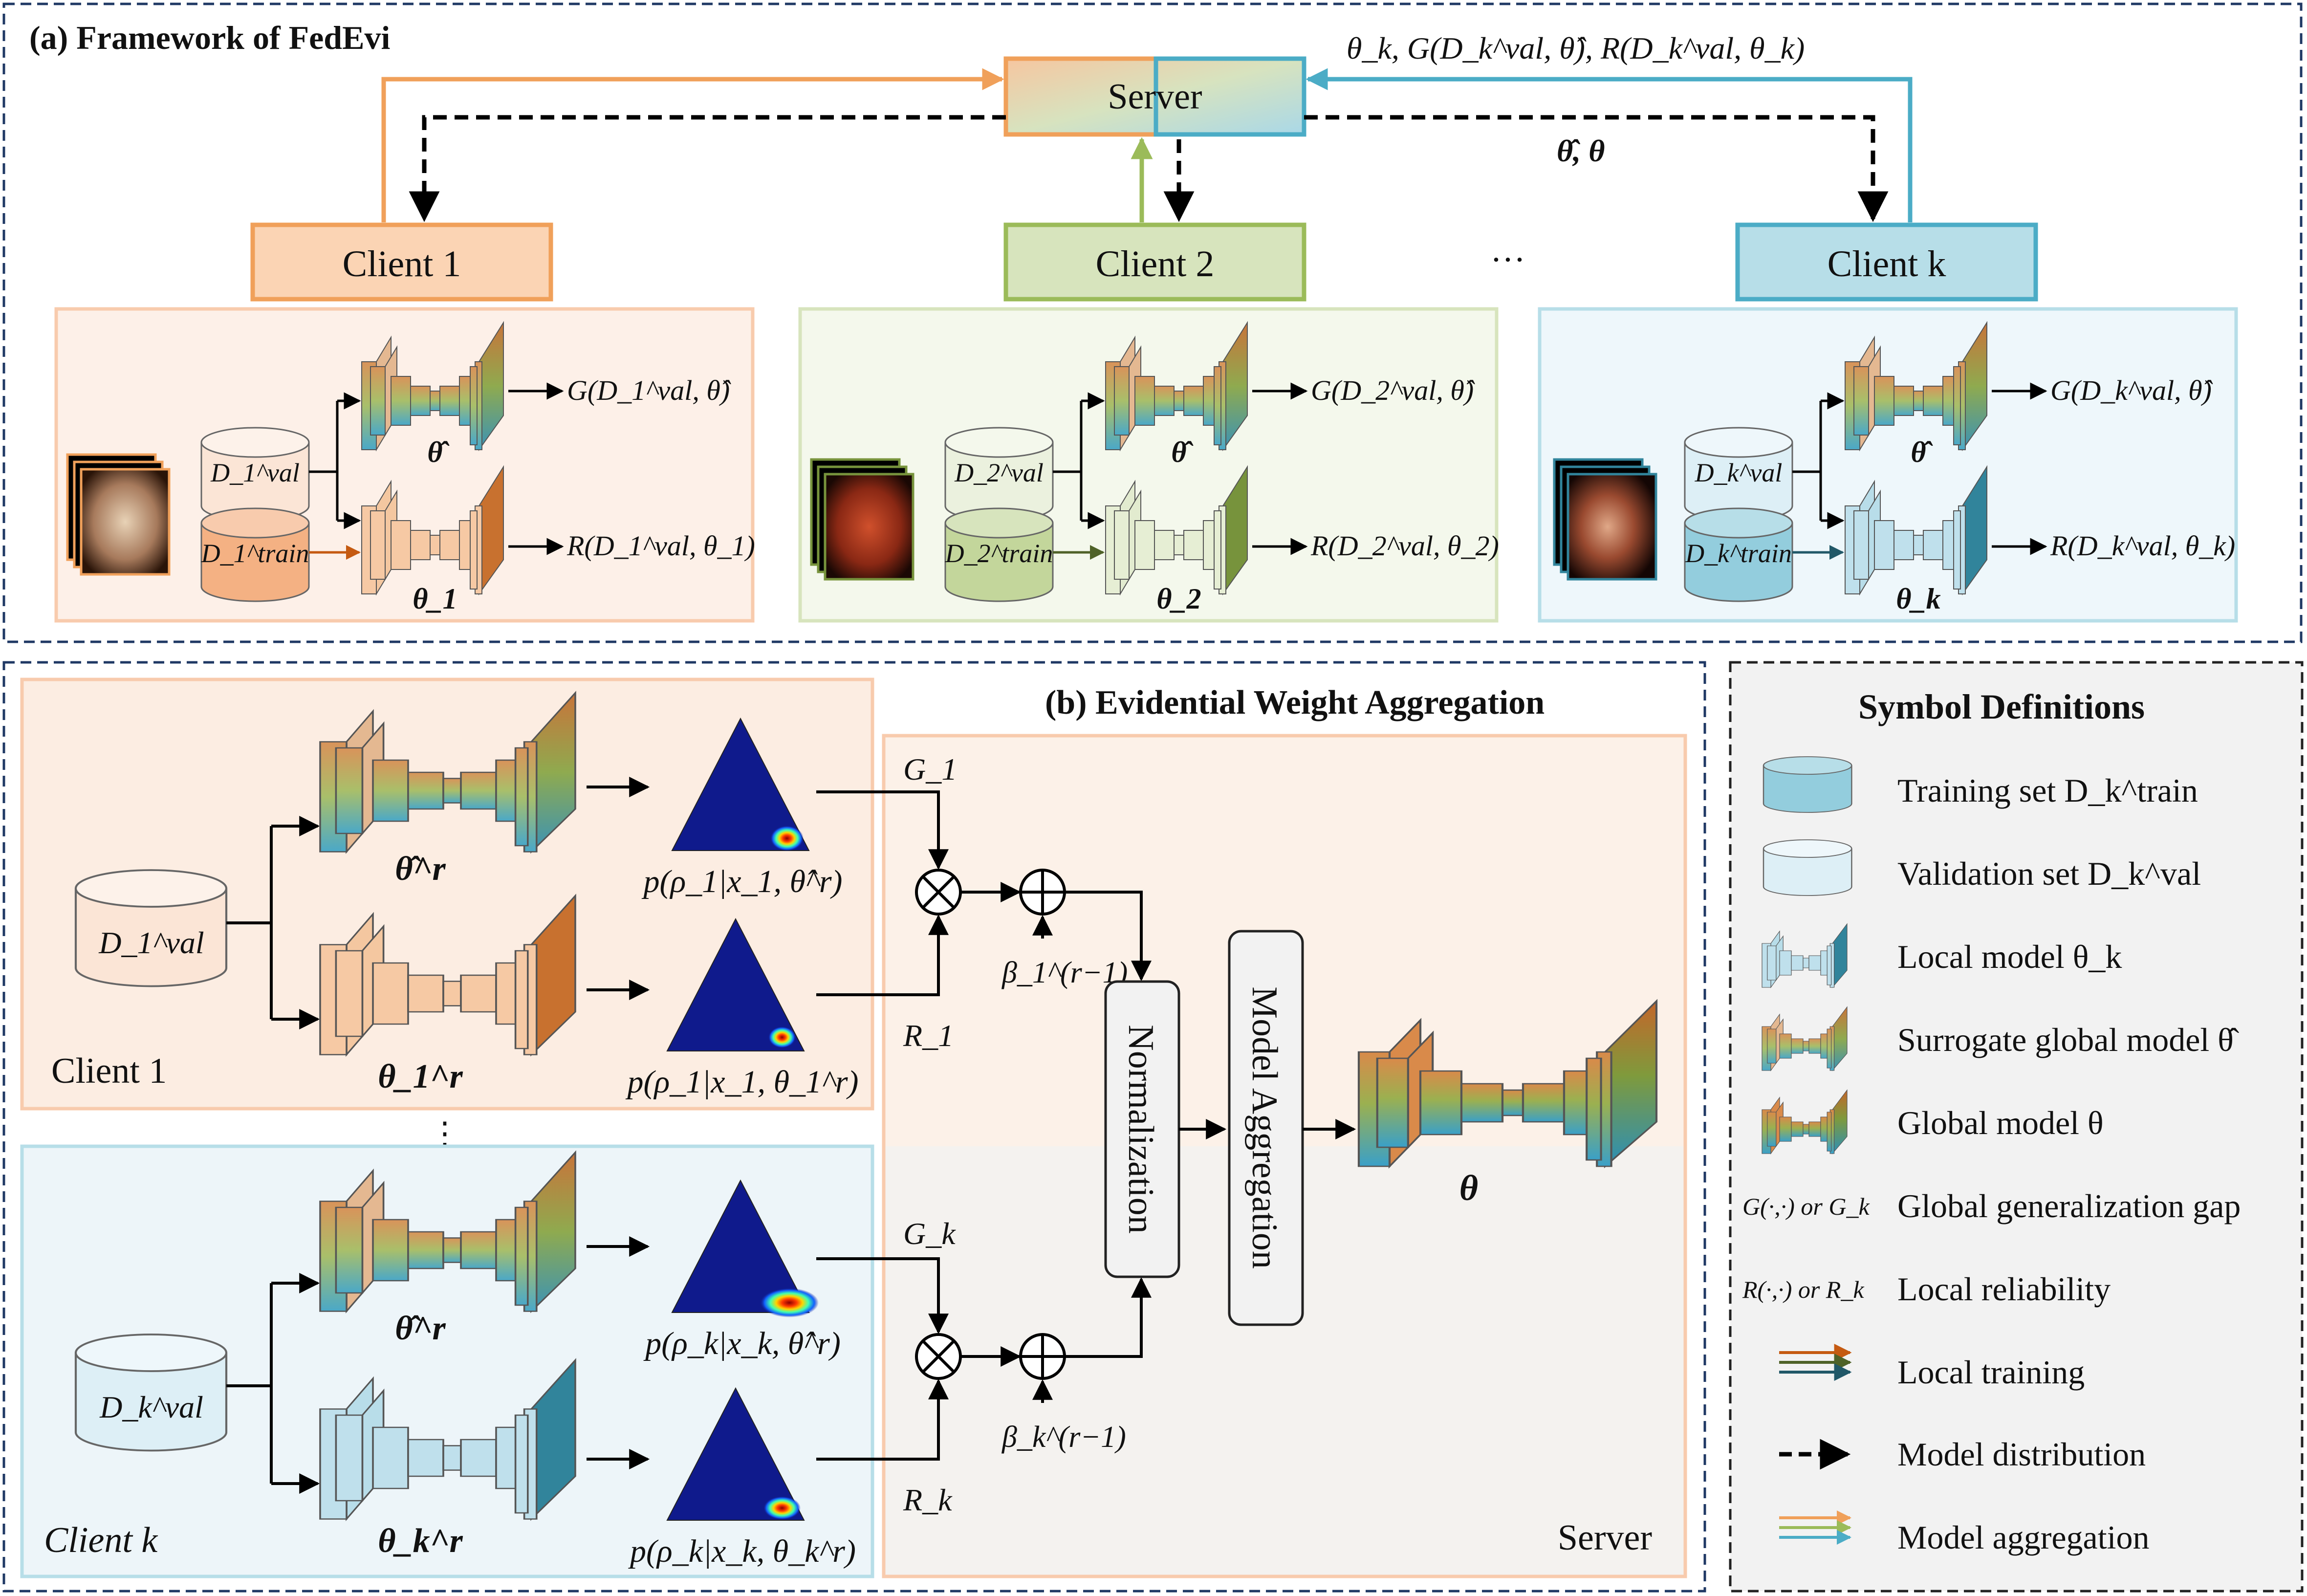  Describe the element at coordinates (1507, 259) in the screenshot. I see `clients-ellipsis: ···` at that location.